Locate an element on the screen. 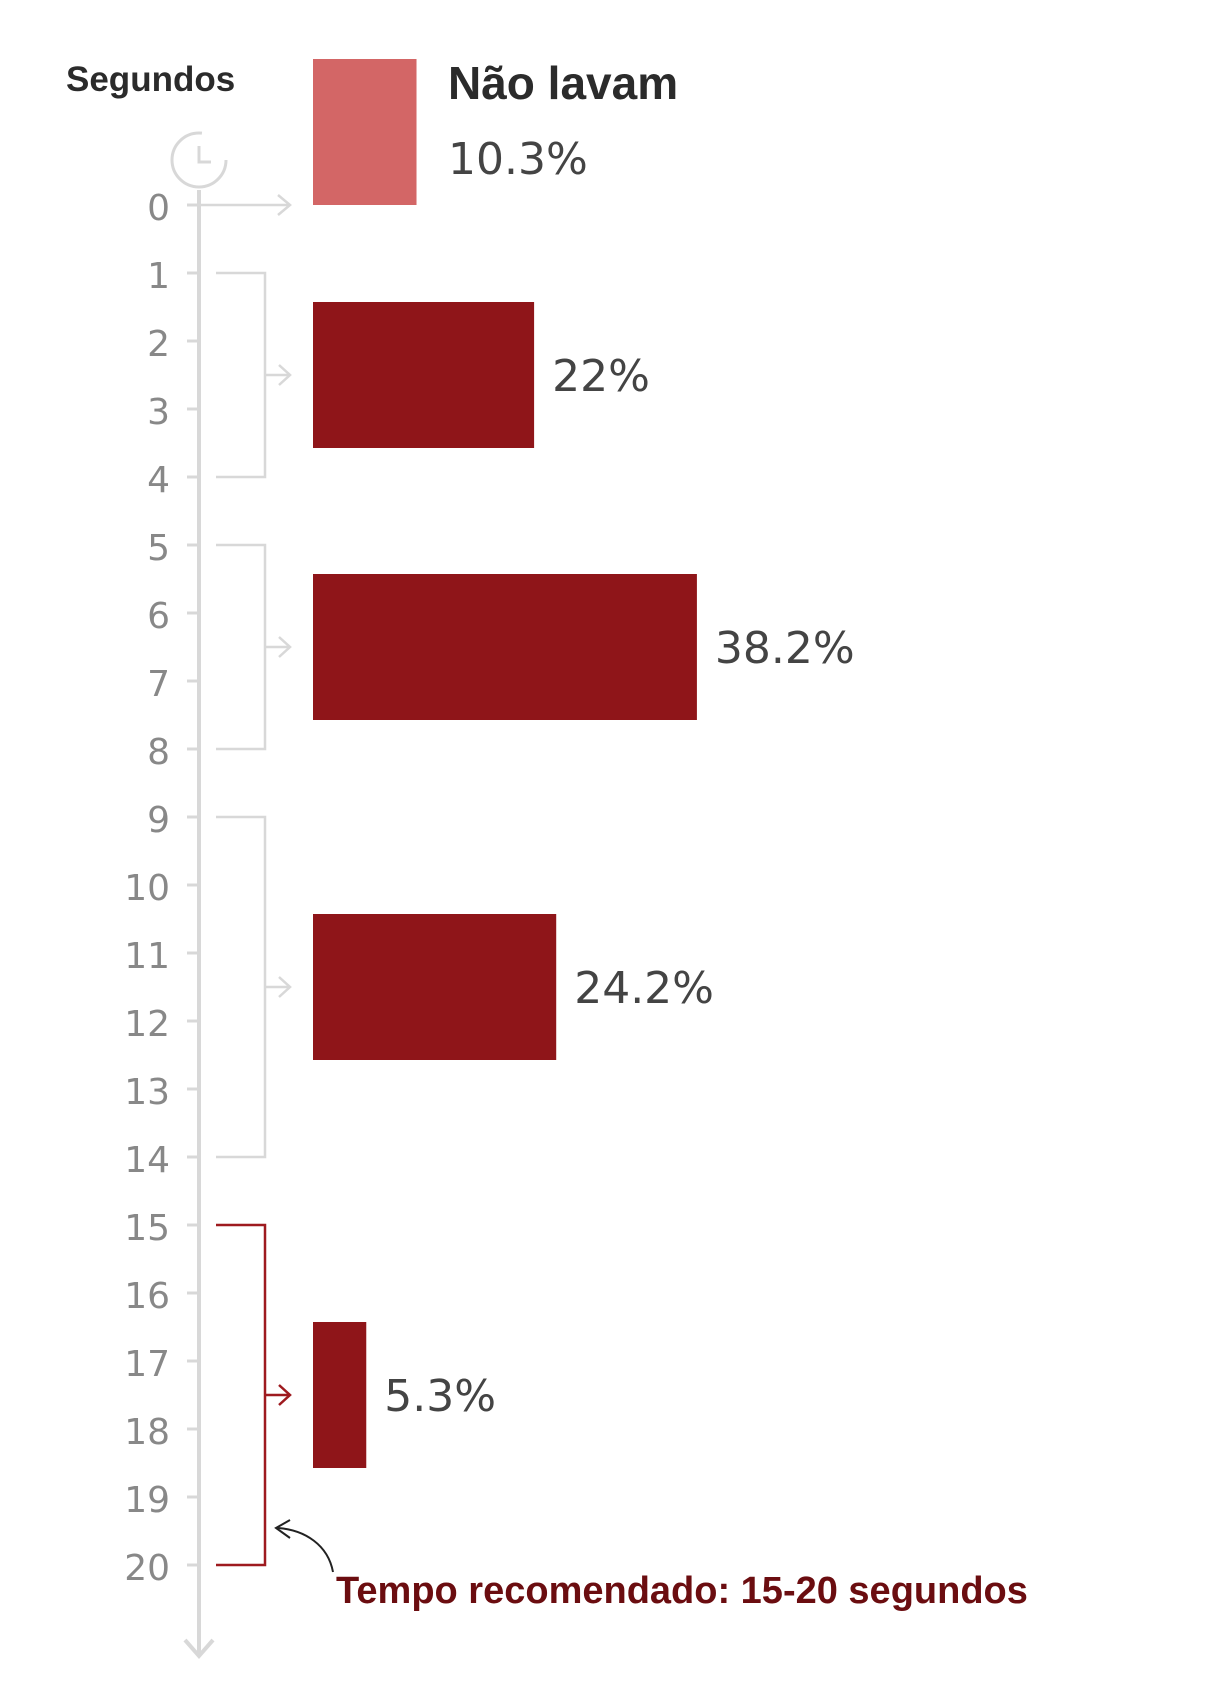  tick-label: 7 is located at coordinates (158, 684).